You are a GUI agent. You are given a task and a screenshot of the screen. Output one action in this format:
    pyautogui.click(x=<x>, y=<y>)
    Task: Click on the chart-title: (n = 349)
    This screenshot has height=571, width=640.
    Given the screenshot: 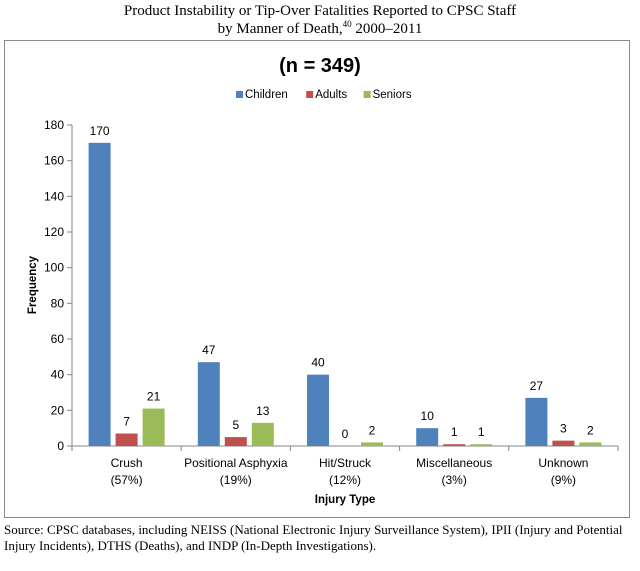 What is the action you would take?
    pyautogui.click(x=320, y=66)
    